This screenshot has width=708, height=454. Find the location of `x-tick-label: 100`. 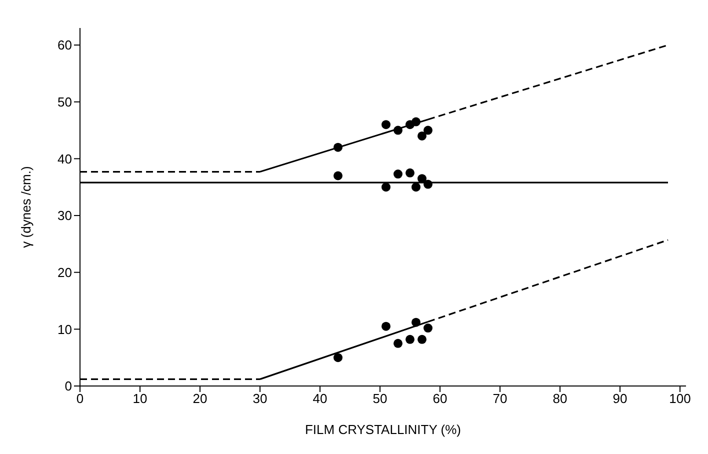

x-tick-label: 100 is located at coordinates (680, 398).